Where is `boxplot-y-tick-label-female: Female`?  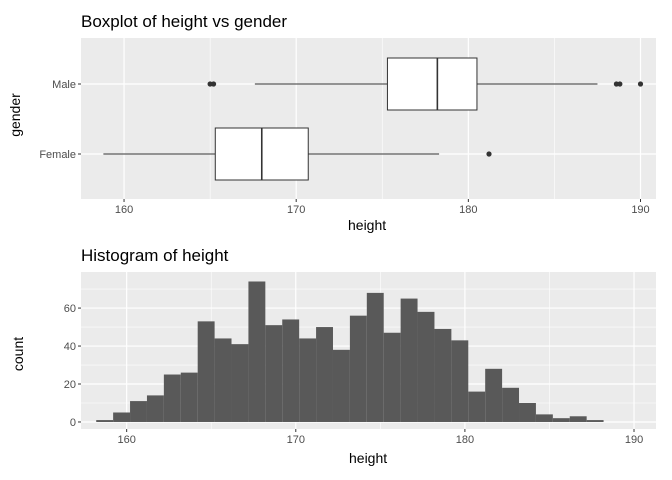 boxplot-y-tick-label-female: Female is located at coordinates (57, 155).